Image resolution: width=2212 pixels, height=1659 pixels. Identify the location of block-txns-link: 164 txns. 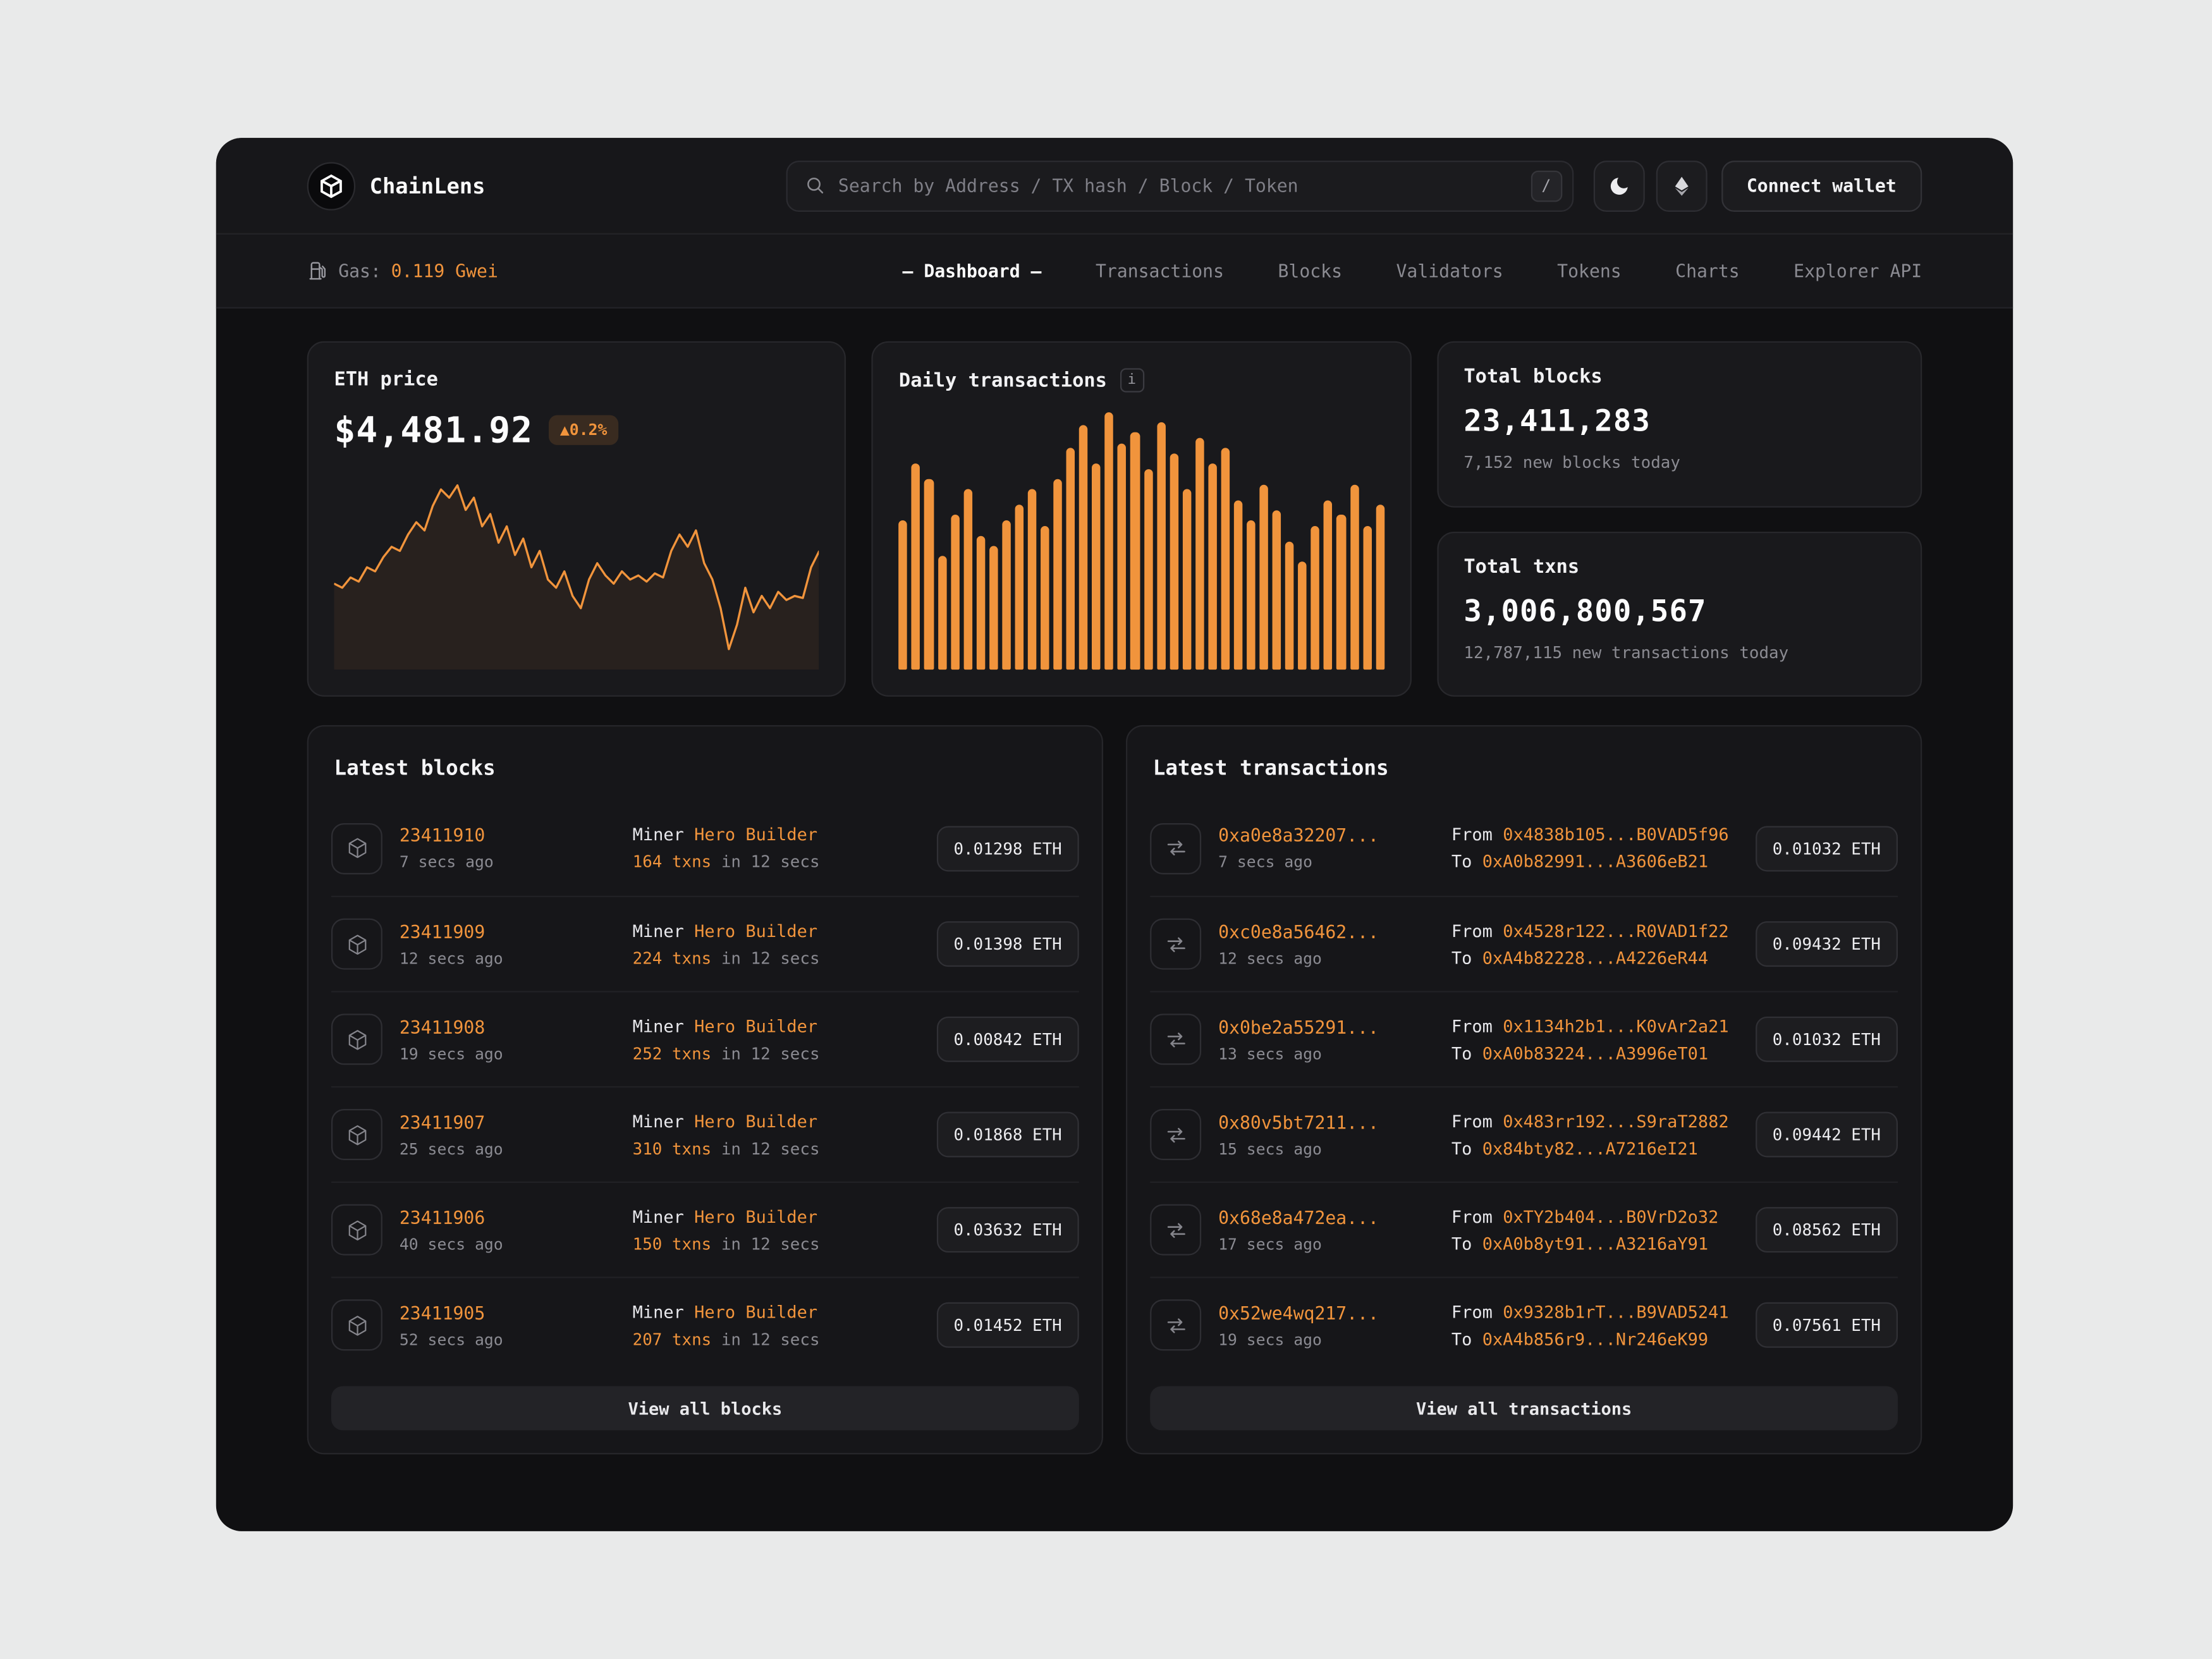
(672, 861).